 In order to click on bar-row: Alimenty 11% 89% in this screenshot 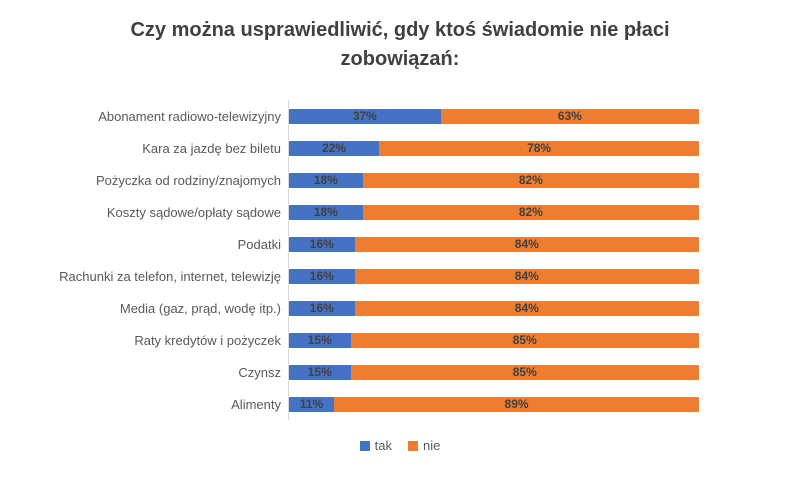, I will do `click(400, 404)`.